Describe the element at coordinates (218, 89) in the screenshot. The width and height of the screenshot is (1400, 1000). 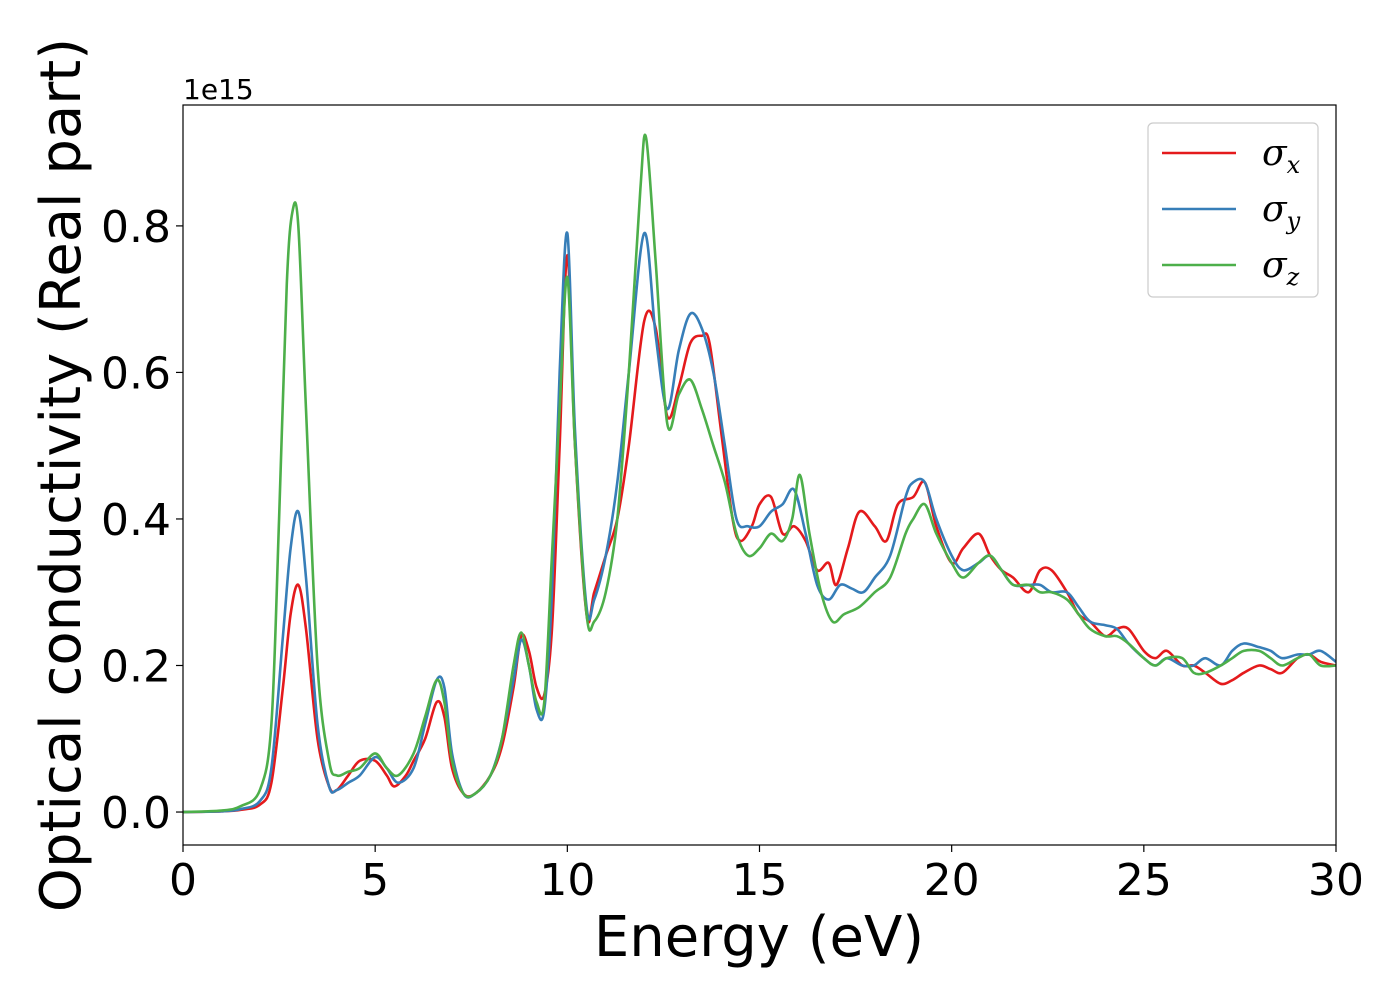
I see `y-offset-text: 1e15` at that location.